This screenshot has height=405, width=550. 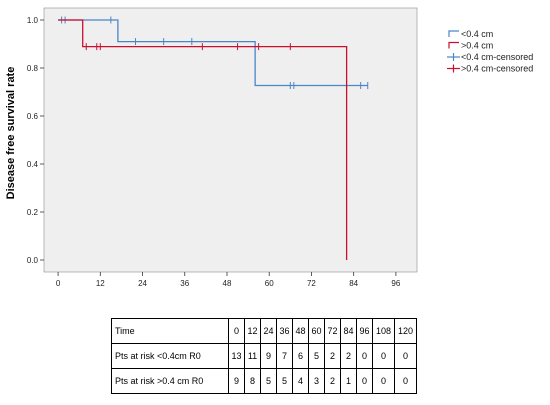 What do you see at coordinates (284, 356) in the screenshot?
I see `risk-cell: 7` at bounding box center [284, 356].